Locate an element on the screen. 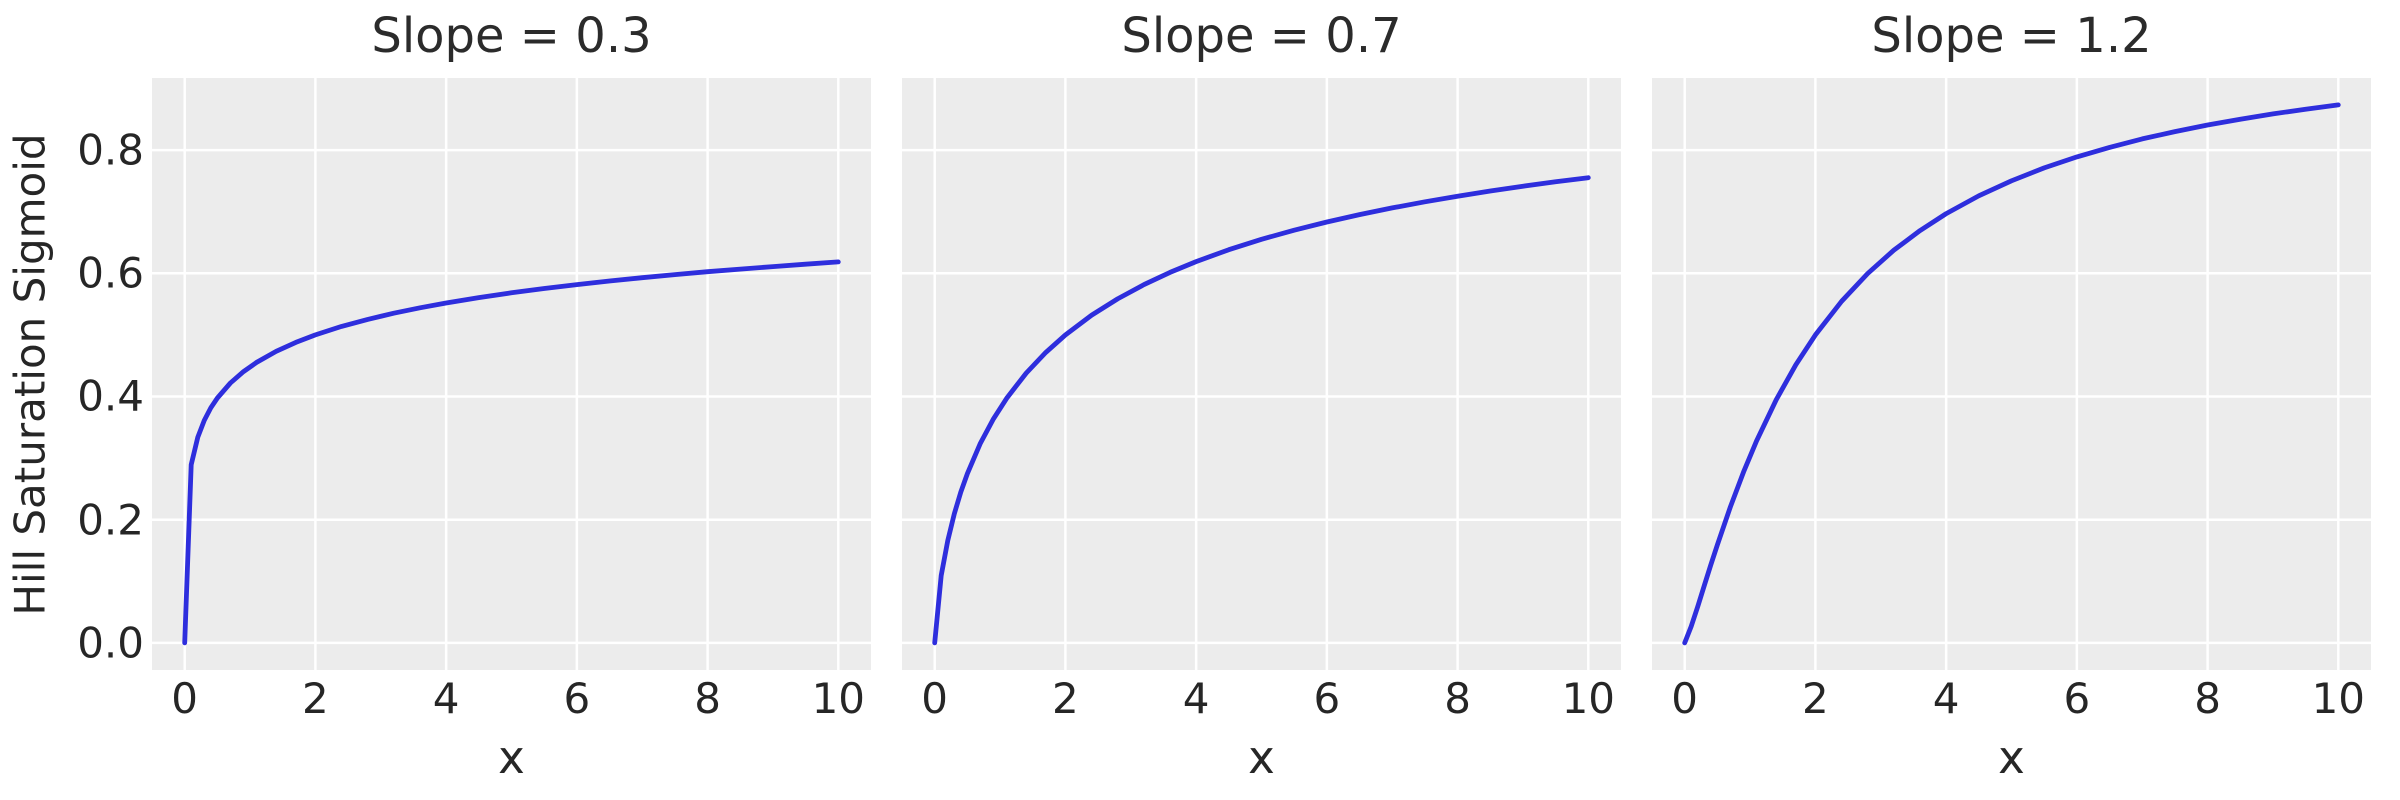 The height and width of the screenshot is (800, 2400). y-tick-labels: 0.0 0.2 0.4 0.6 0.8 is located at coordinates (110, 374).